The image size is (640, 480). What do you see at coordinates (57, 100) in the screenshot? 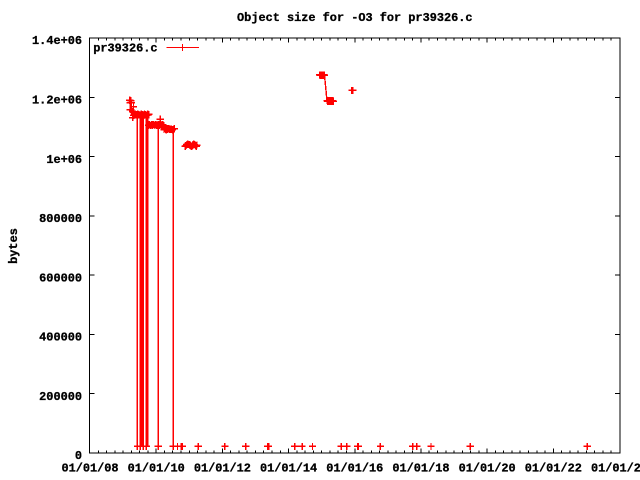
I see `svg-text: 1.2e+06` at bounding box center [57, 100].